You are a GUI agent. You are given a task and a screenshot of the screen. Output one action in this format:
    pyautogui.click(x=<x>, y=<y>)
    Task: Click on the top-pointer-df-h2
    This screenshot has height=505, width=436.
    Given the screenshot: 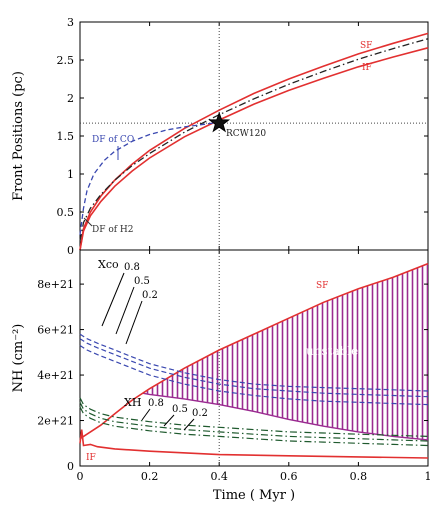 What is the action you would take?
    pyautogui.click(x=88, y=222)
    